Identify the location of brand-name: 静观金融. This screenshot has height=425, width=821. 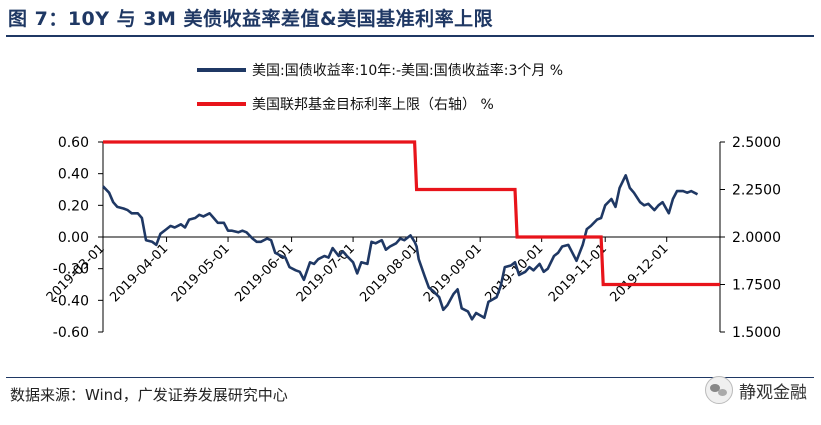
(773, 392).